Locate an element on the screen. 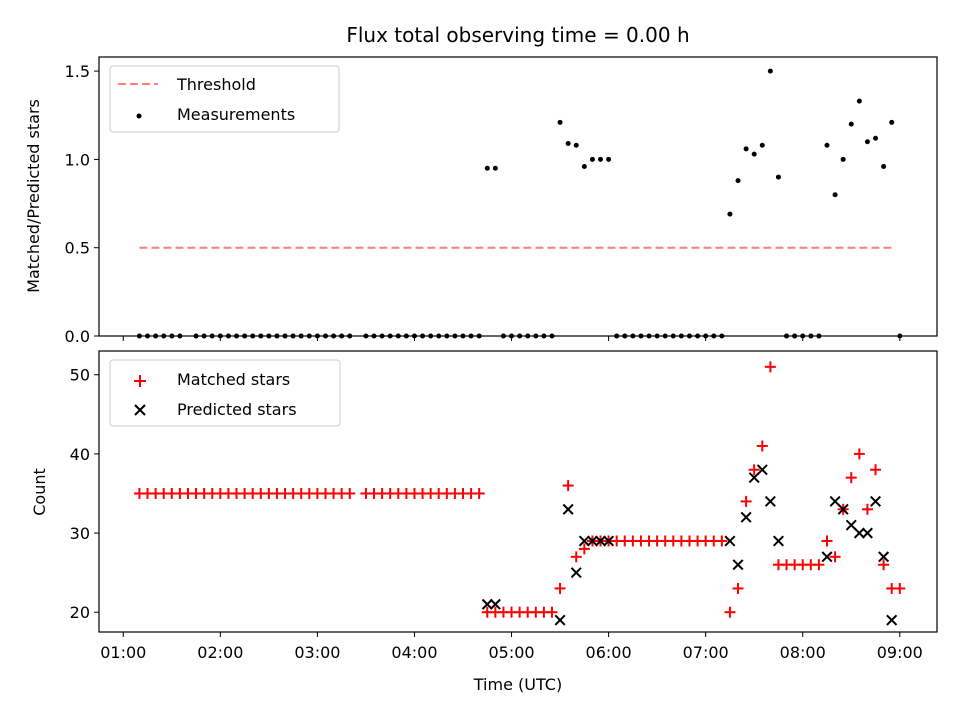 This screenshot has height=720, width=960. legend-measurements-label: Measurements is located at coordinates (236, 114).